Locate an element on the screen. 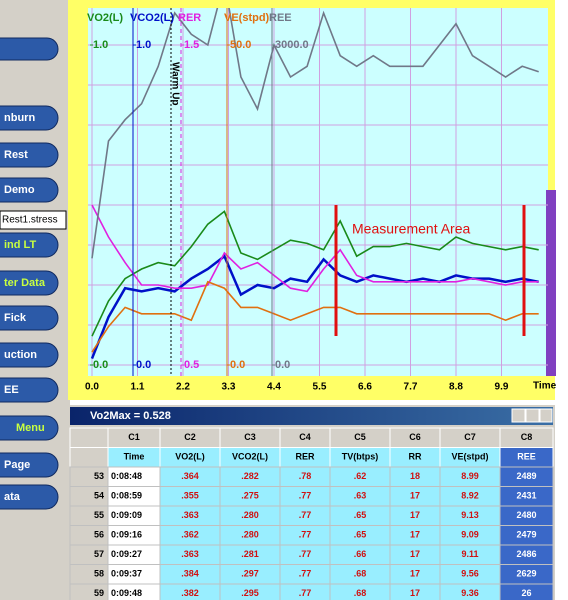 The height and width of the screenshot is (600, 568). y-tick-label: 0.0 is located at coordinates (100, 365).